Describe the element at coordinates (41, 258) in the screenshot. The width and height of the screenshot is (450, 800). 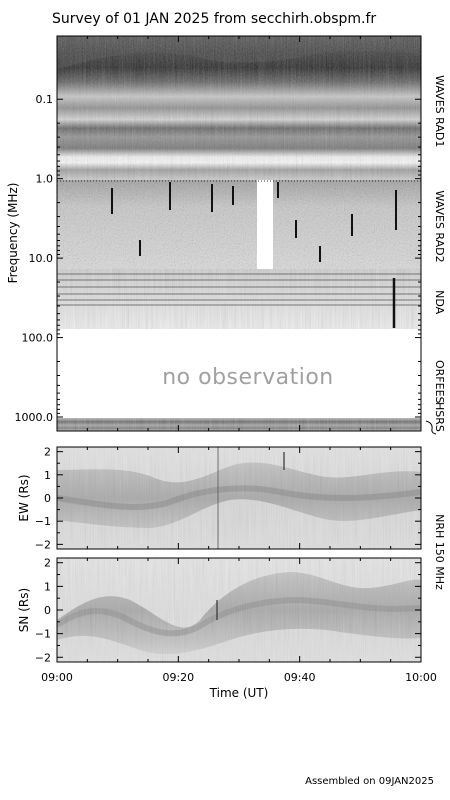
I see `spectrum-y-tick-label: 10.0` at that location.